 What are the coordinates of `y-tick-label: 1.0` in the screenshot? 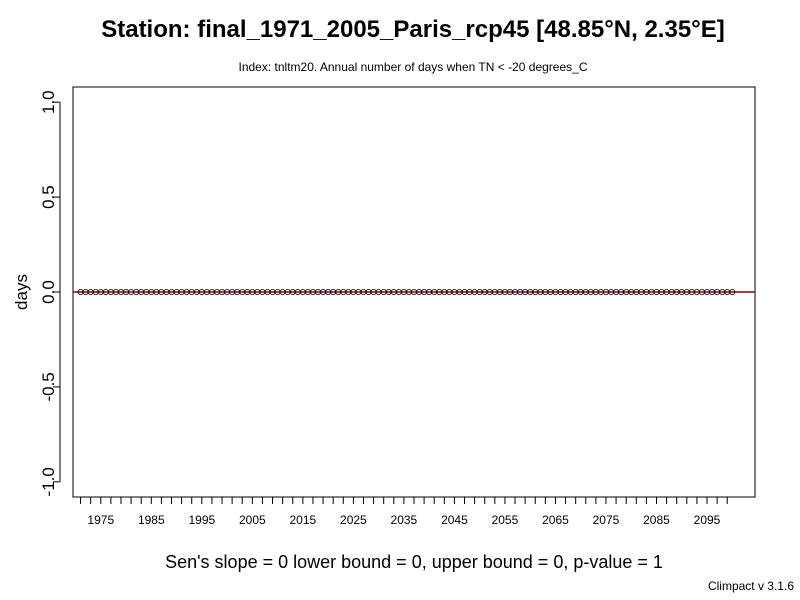 It's located at (48, 102).